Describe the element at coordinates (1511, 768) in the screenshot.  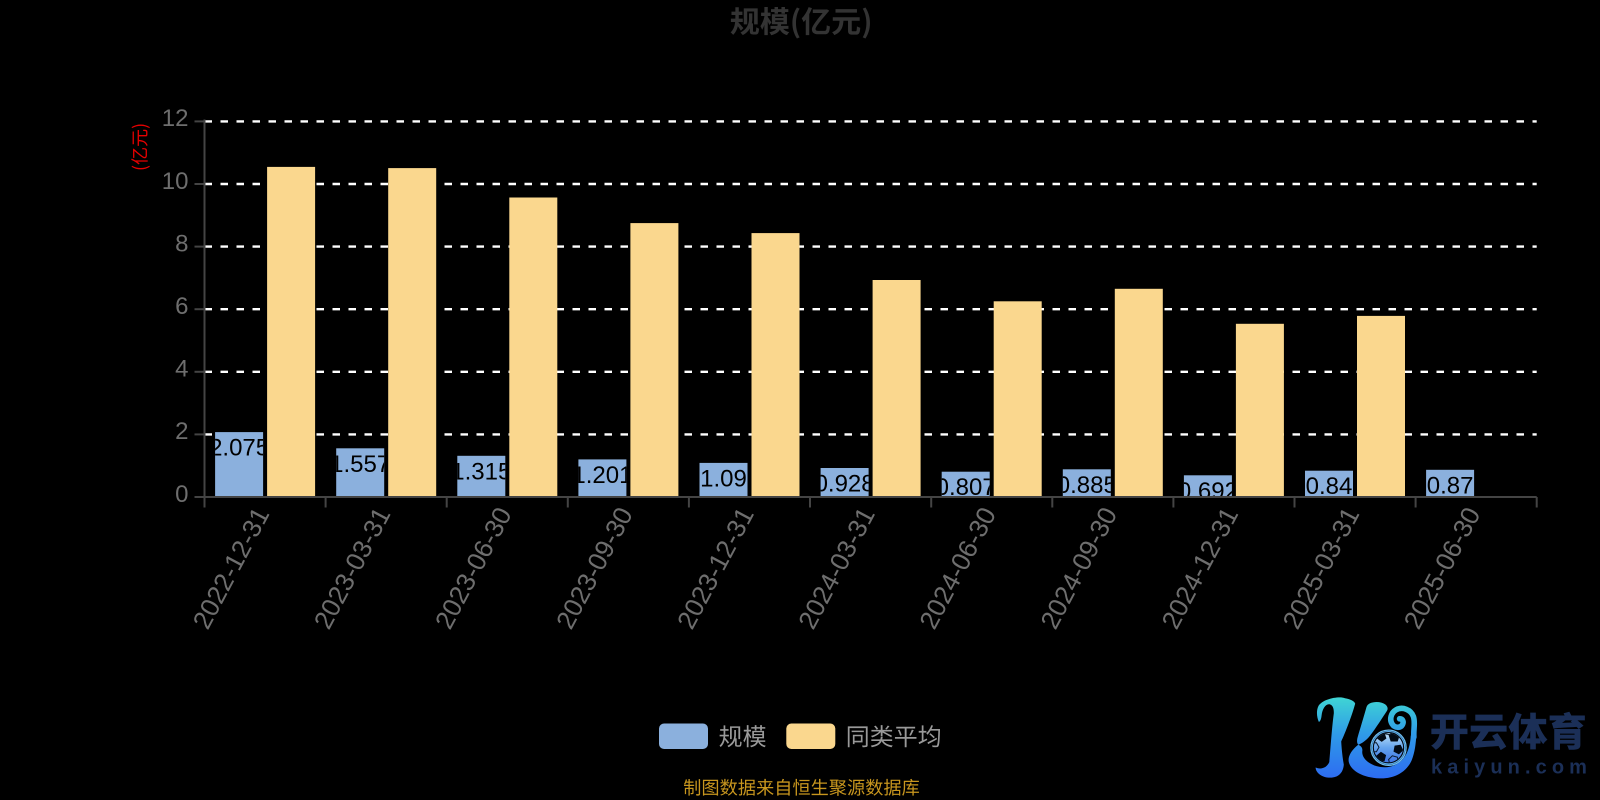
I see `svg-text: kaiyun.com` at that location.